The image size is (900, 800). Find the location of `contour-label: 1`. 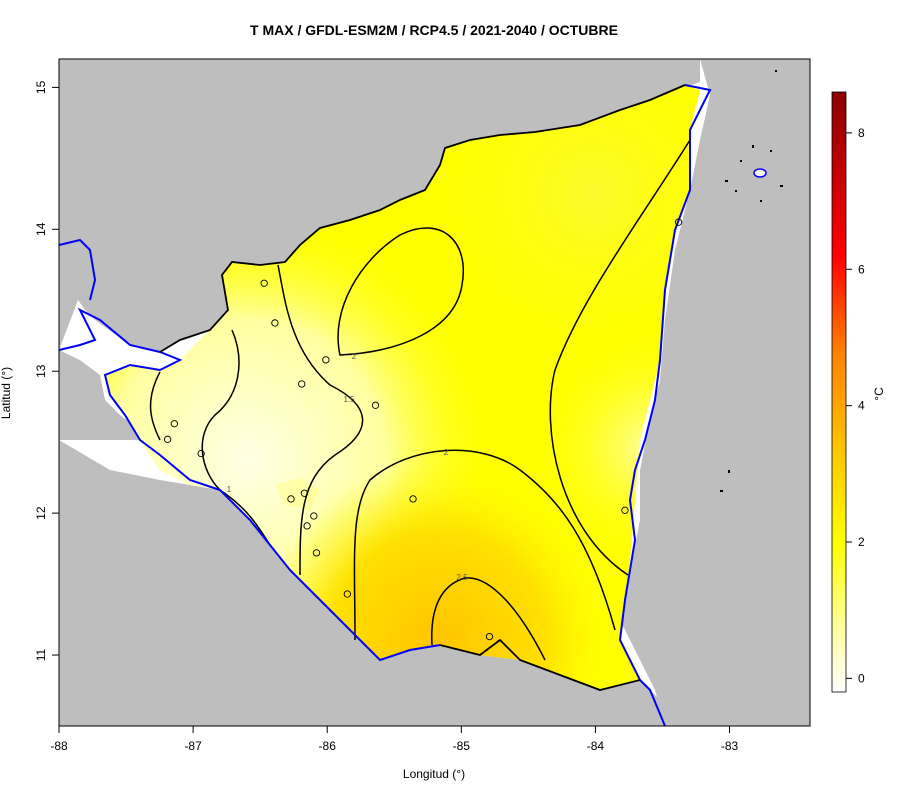

contour-label: 1 is located at coordinates (229, 489).